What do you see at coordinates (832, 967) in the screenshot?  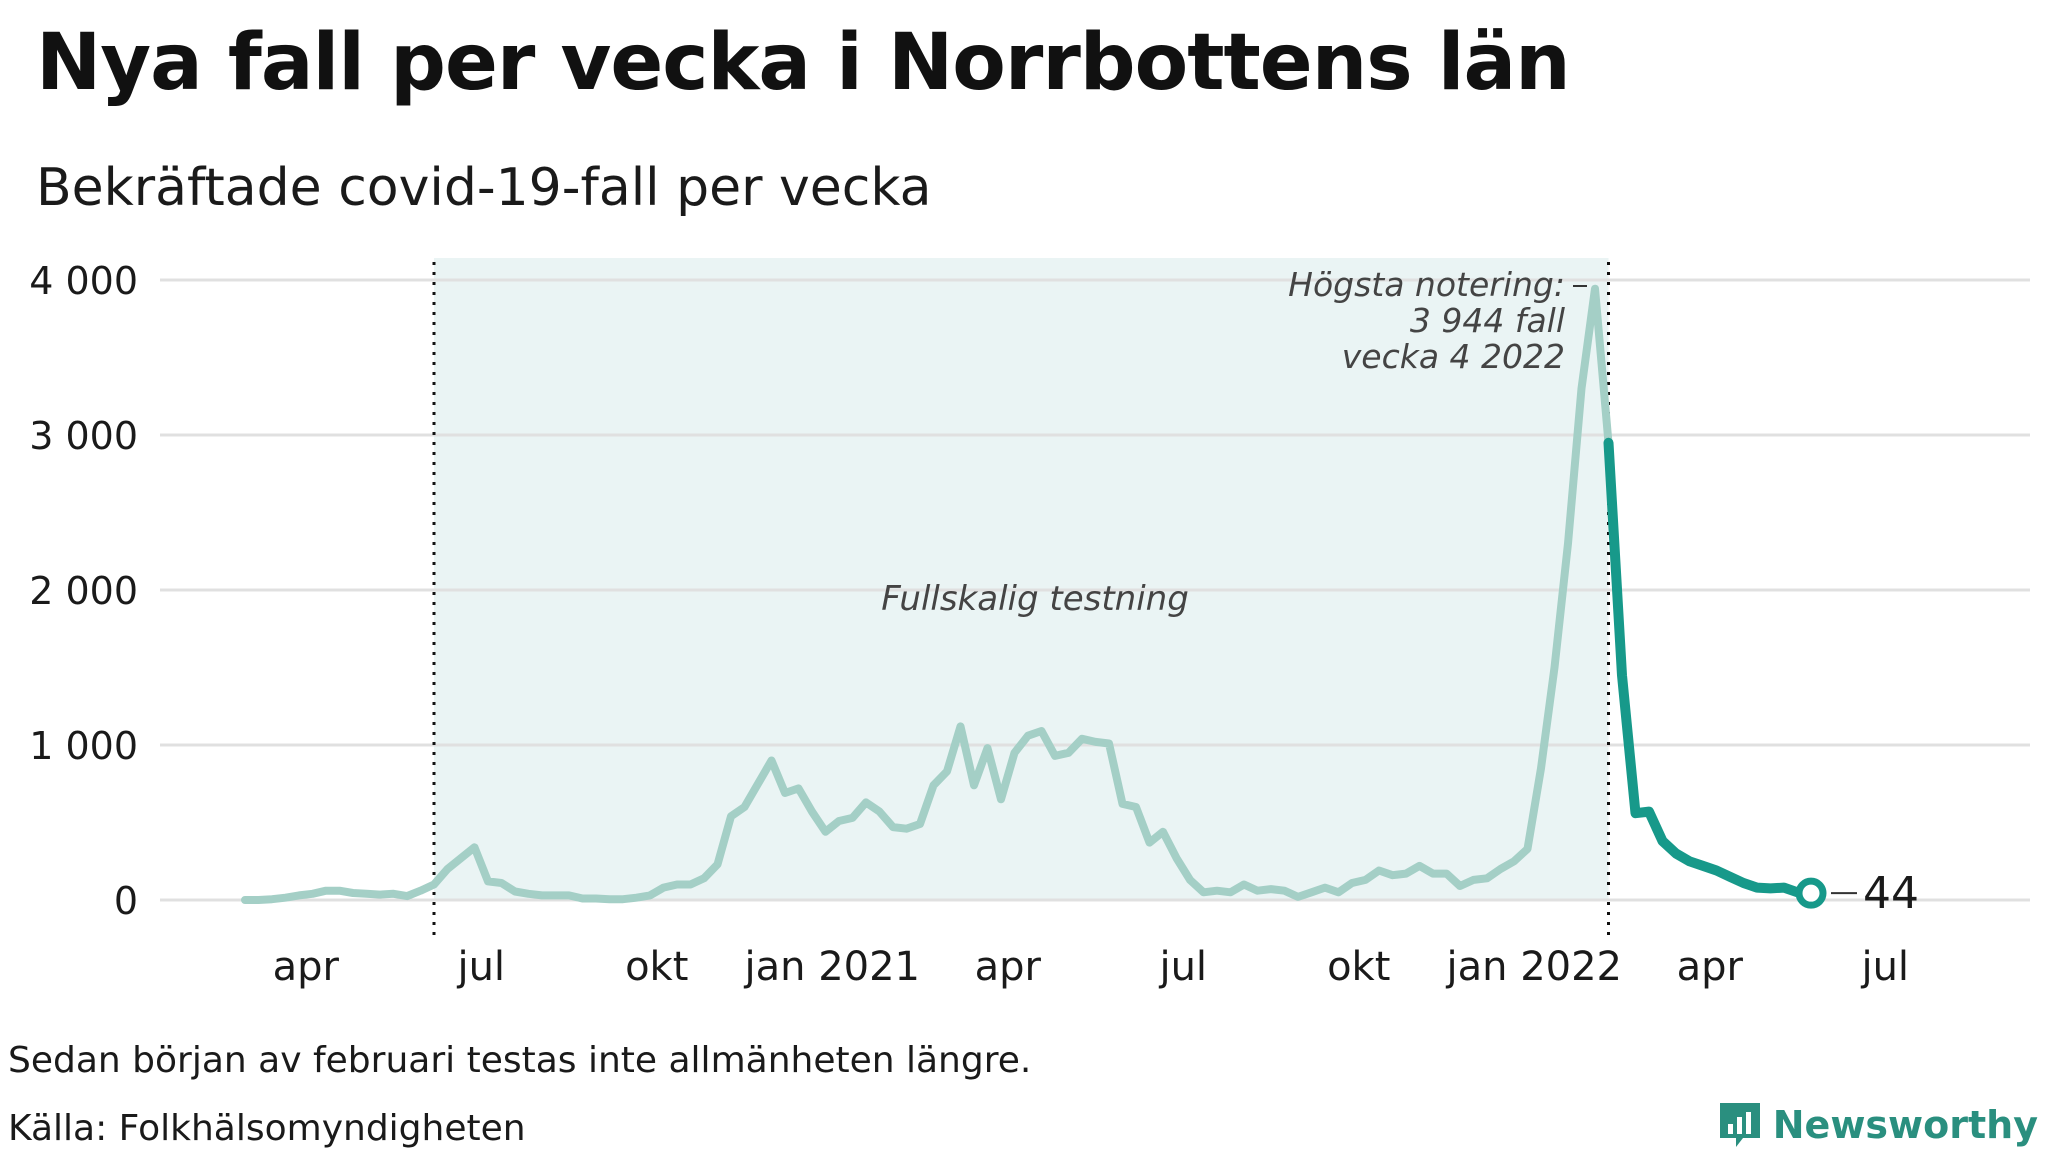 I see `x-tick-label: jan 2021` at bounding box center [832, 967].